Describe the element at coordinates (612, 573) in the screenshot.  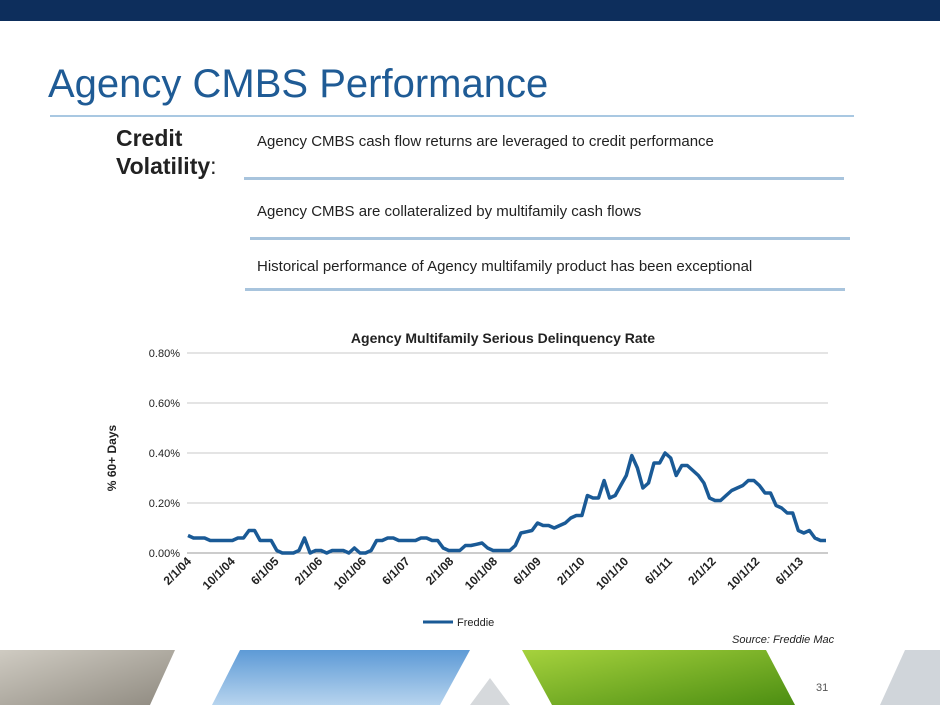
I see `x-tick-label: 10/1/10` at that location.